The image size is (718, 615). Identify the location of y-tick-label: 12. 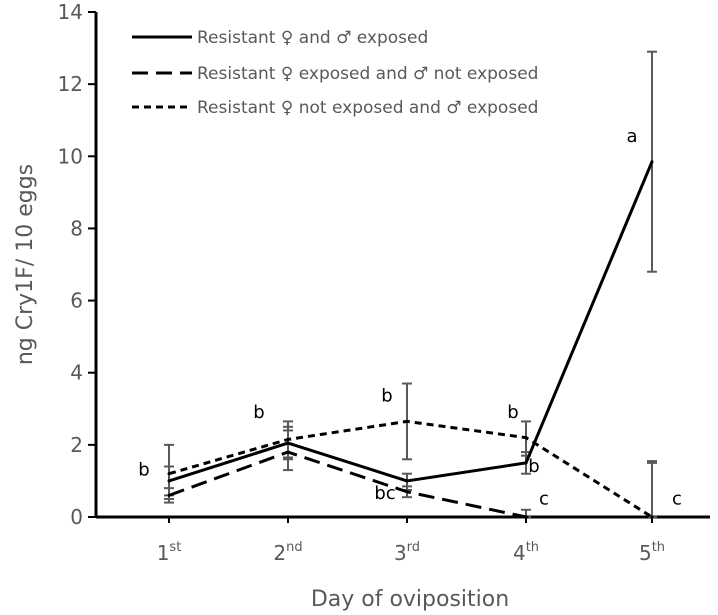
(70, 84).